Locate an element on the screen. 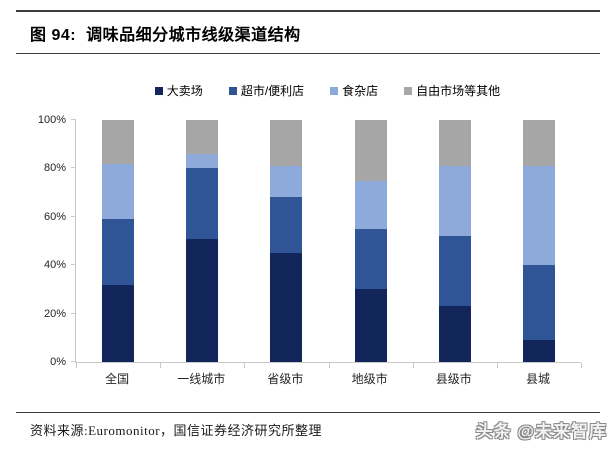 This screenshot has height=449, width=615. bar-segment-自由市场等其他-省级市 is located at coordinates (286, 143).